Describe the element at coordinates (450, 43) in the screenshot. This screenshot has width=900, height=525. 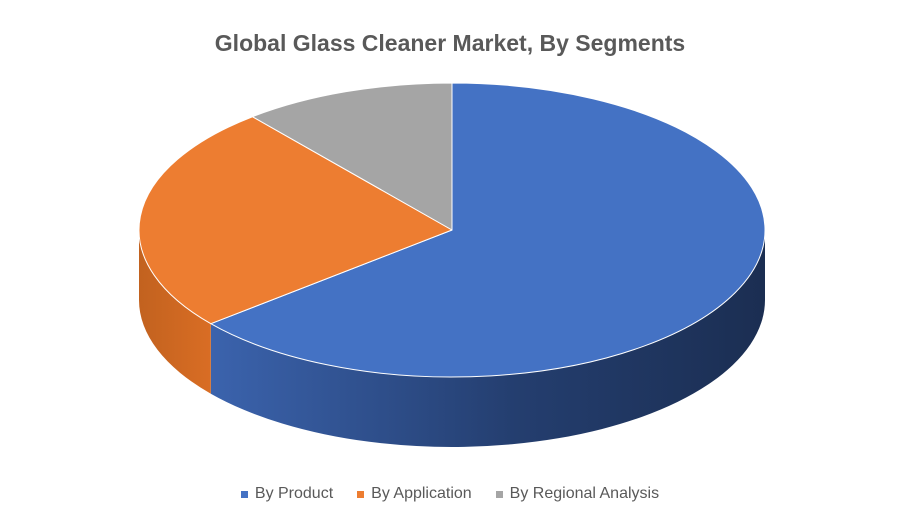
I see `chart-title: Global Glass Cleaner Market, By Segments` at that location.